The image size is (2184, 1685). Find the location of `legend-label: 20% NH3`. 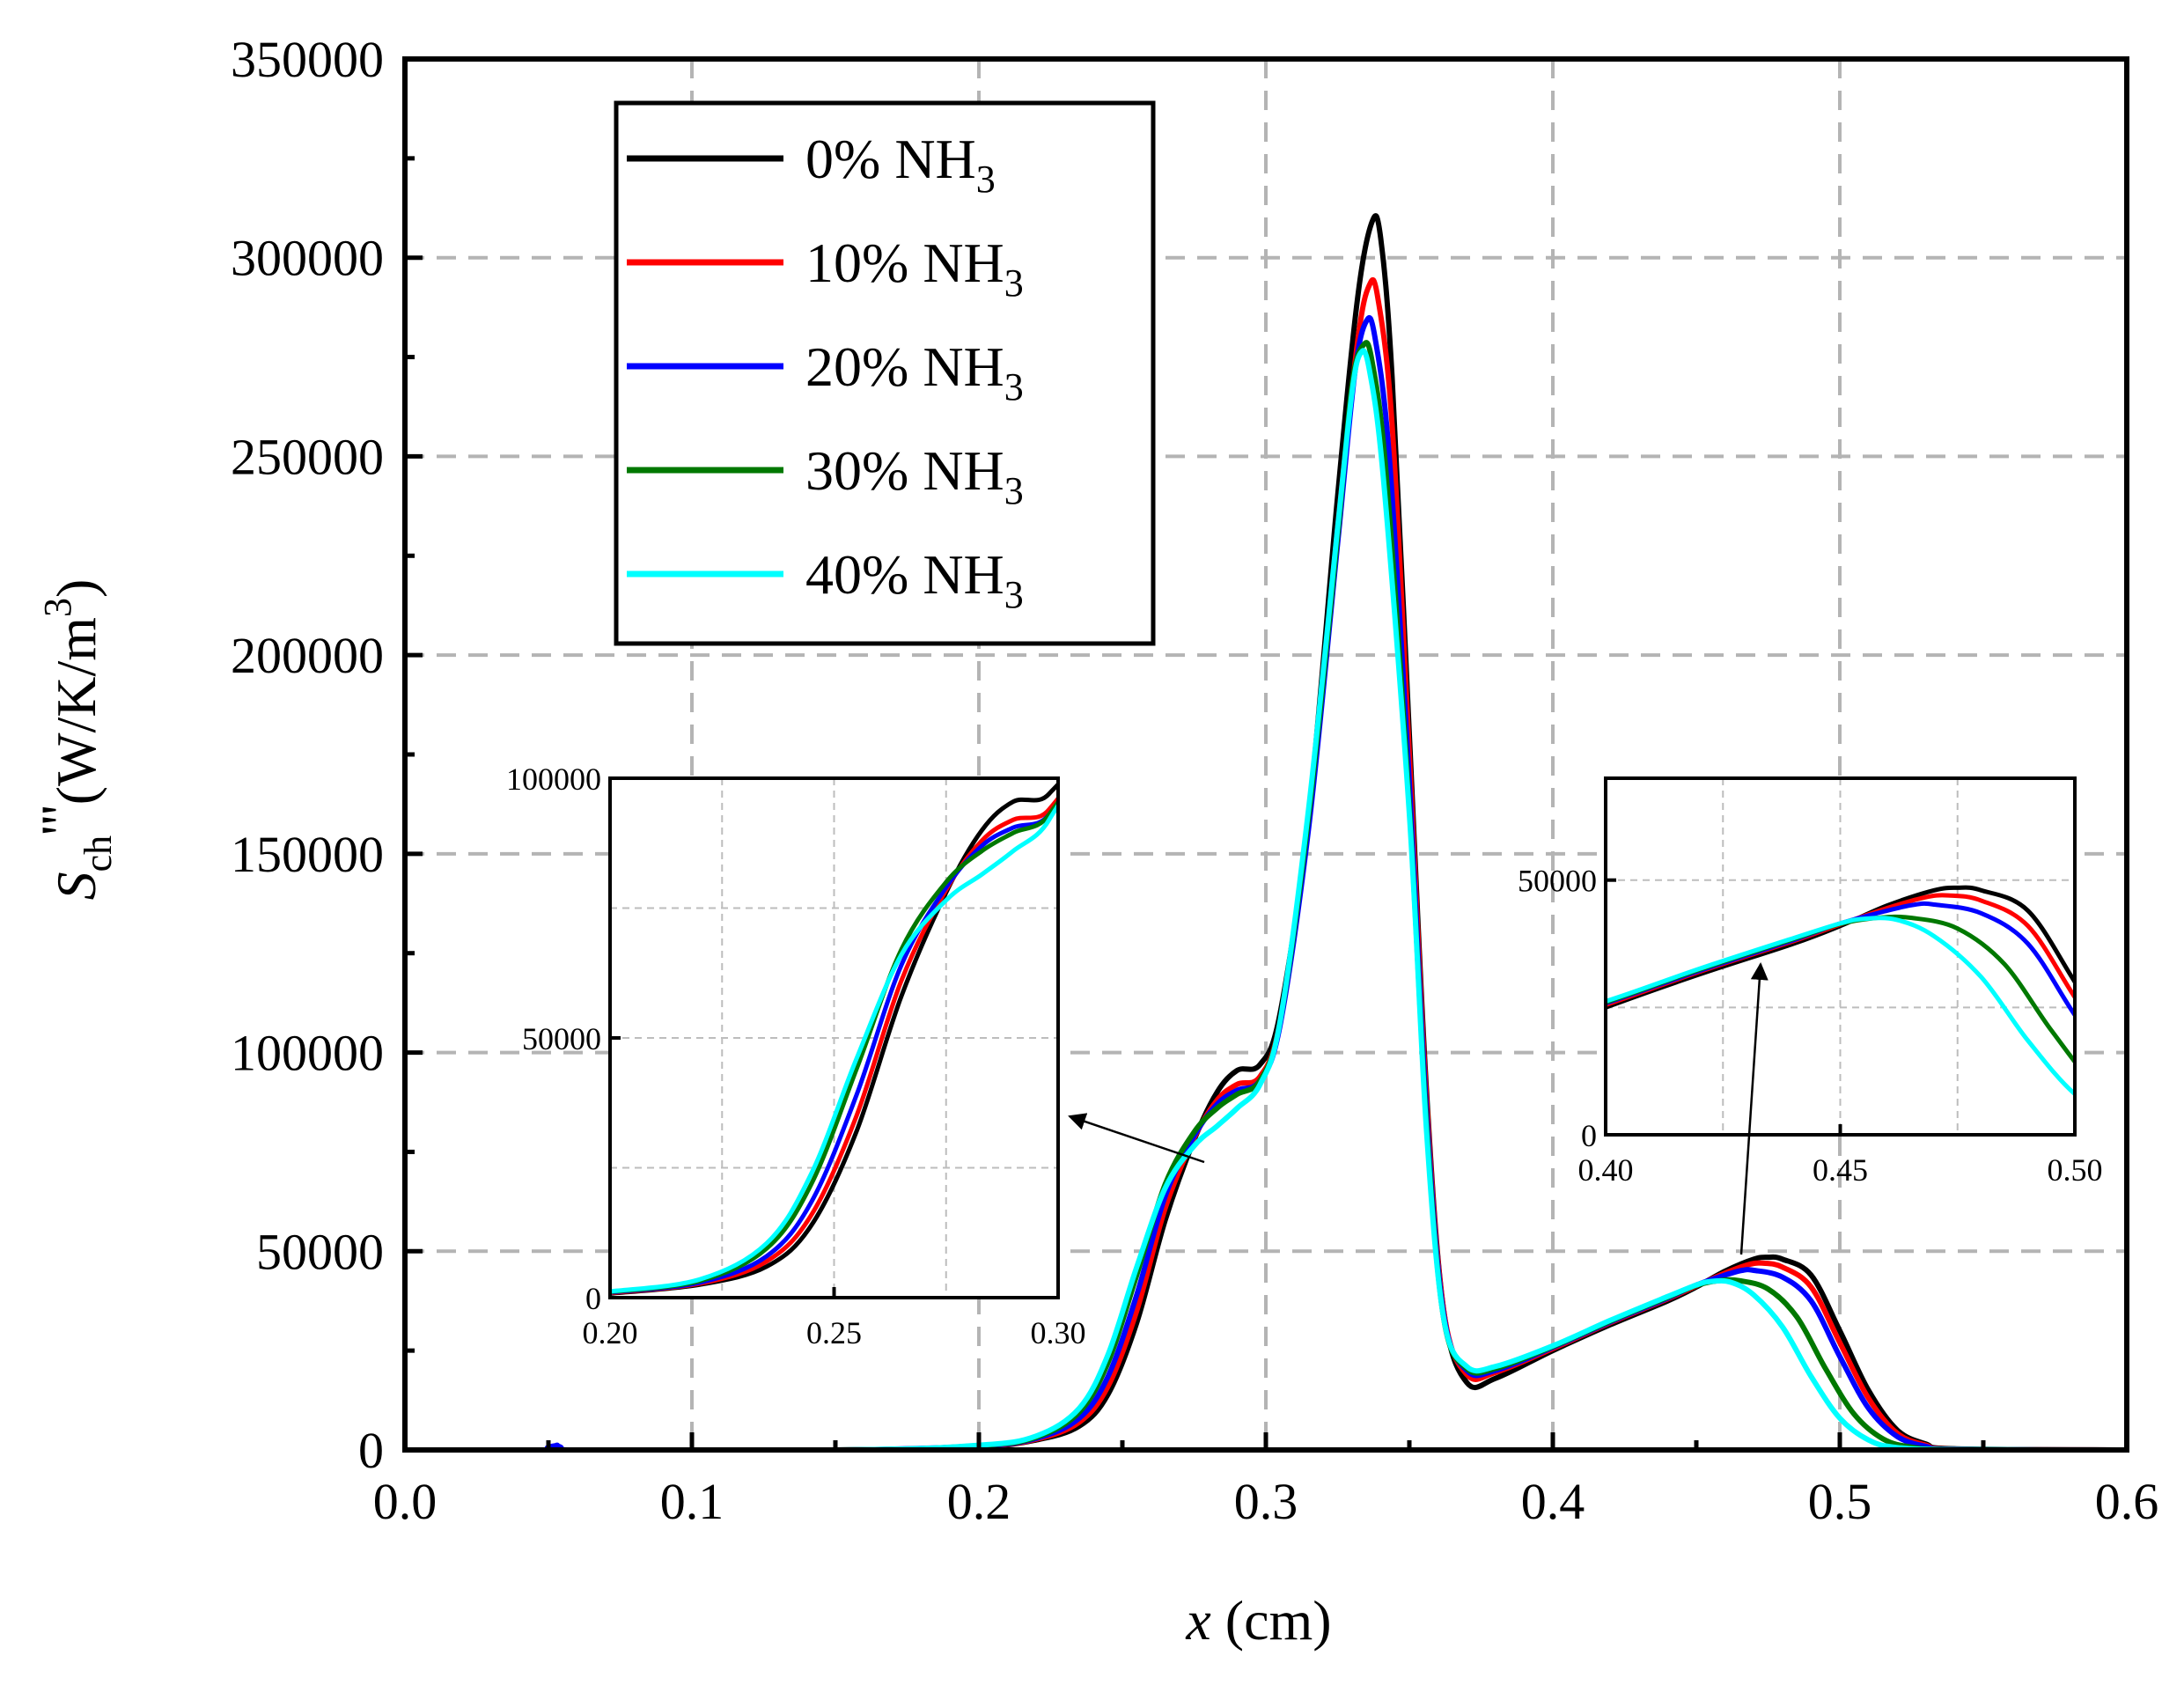

legend-label: 20% NH3 is located at coordinates (914, 371).